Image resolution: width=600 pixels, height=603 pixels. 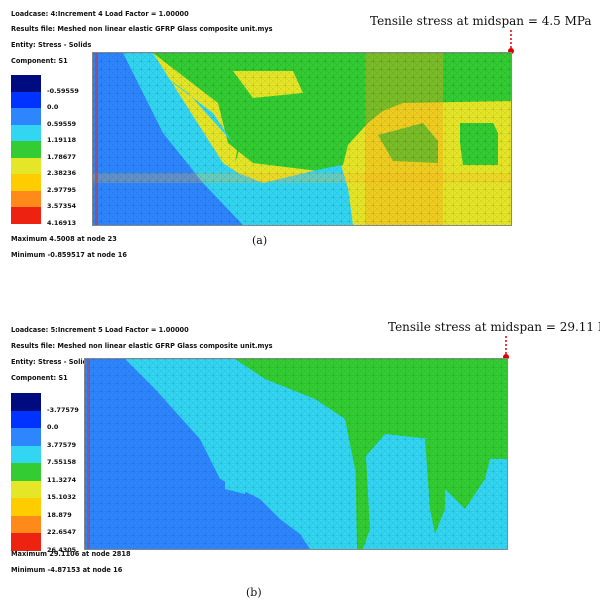 What do you see at coordinates (481, 21) in the screenshot?
I see `midspan-annotation: Tensile stress at midspan = 4.5 MPa` at bounding box center [481, 21].